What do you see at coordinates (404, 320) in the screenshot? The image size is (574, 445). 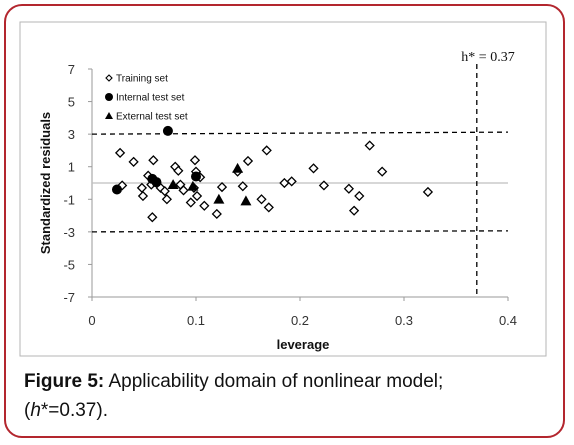 I see `x-tick-label: 0.3` at bounding box center [404, 320].